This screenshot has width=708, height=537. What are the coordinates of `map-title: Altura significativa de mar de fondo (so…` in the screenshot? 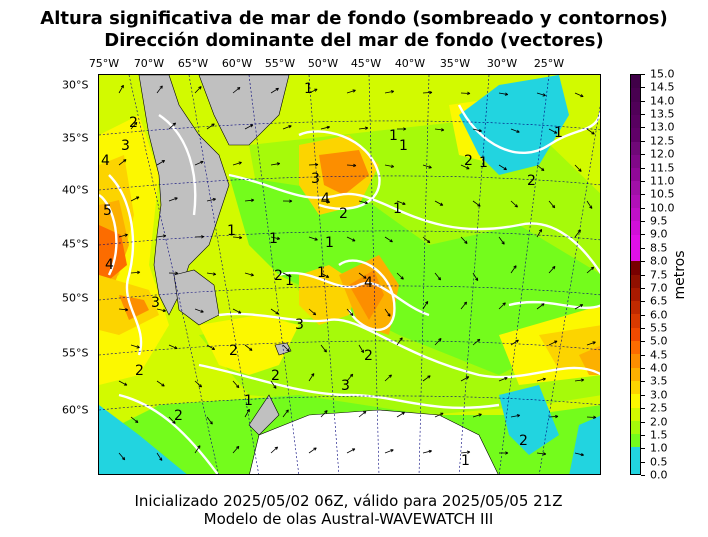 It's located at (354, 18).